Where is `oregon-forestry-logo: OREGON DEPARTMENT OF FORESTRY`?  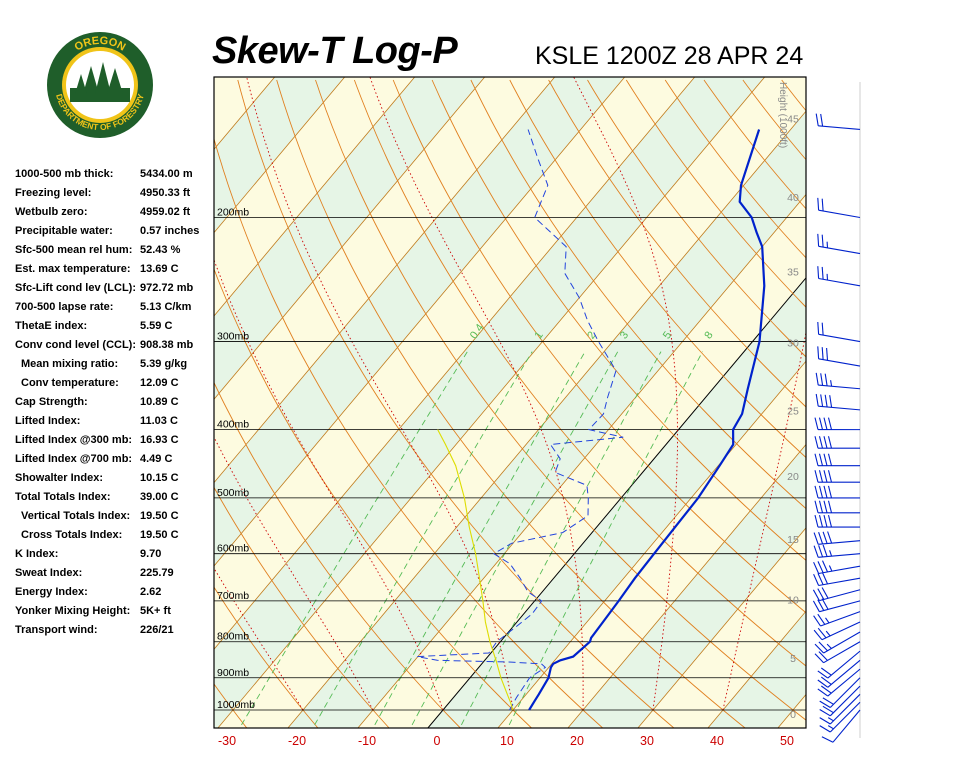
oregon-forestry-logo: OREGON DEPARTMENT OF FORESTRY is located at coordinates (100, 85).